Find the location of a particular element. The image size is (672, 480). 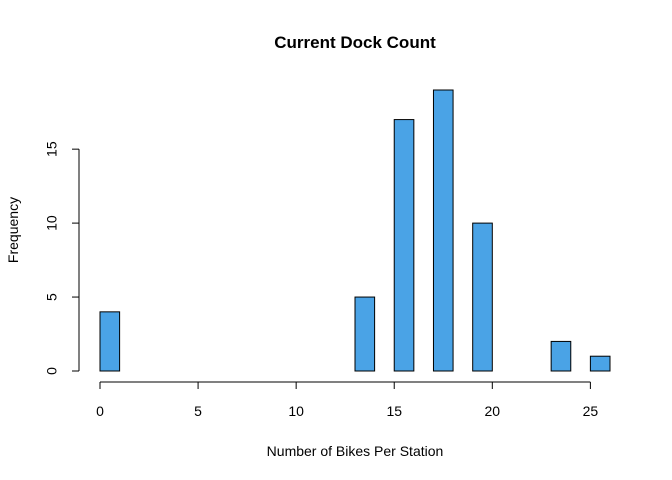

x-tick-label: 5 is located at coordinates (198, 411).